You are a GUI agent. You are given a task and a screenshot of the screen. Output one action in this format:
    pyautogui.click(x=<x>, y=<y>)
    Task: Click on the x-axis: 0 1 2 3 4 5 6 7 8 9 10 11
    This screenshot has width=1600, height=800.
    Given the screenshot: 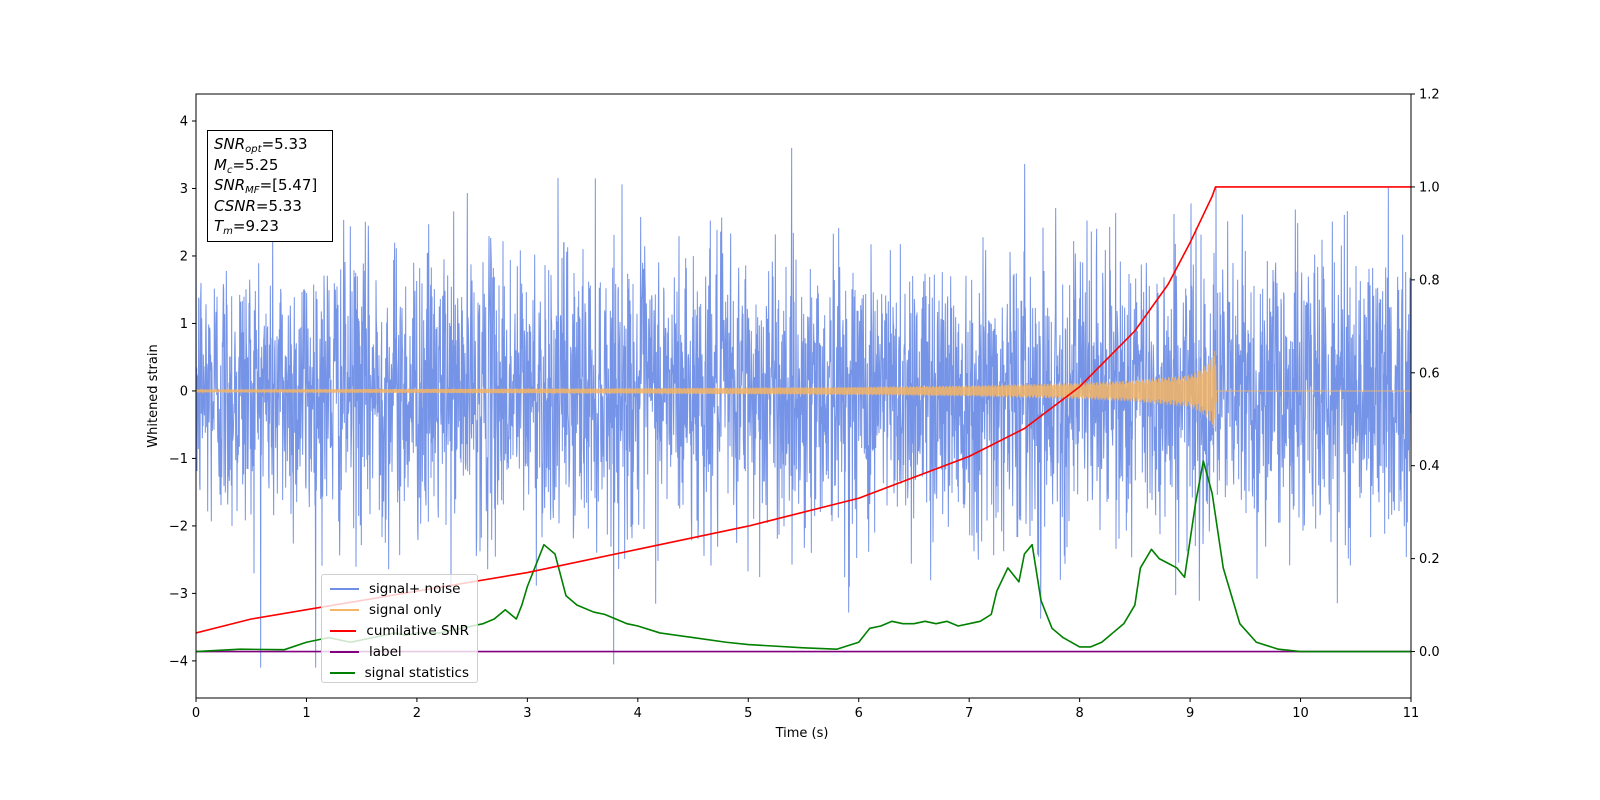 What is the action you would take?
    pyautogui.click(x=805, y=709)
    